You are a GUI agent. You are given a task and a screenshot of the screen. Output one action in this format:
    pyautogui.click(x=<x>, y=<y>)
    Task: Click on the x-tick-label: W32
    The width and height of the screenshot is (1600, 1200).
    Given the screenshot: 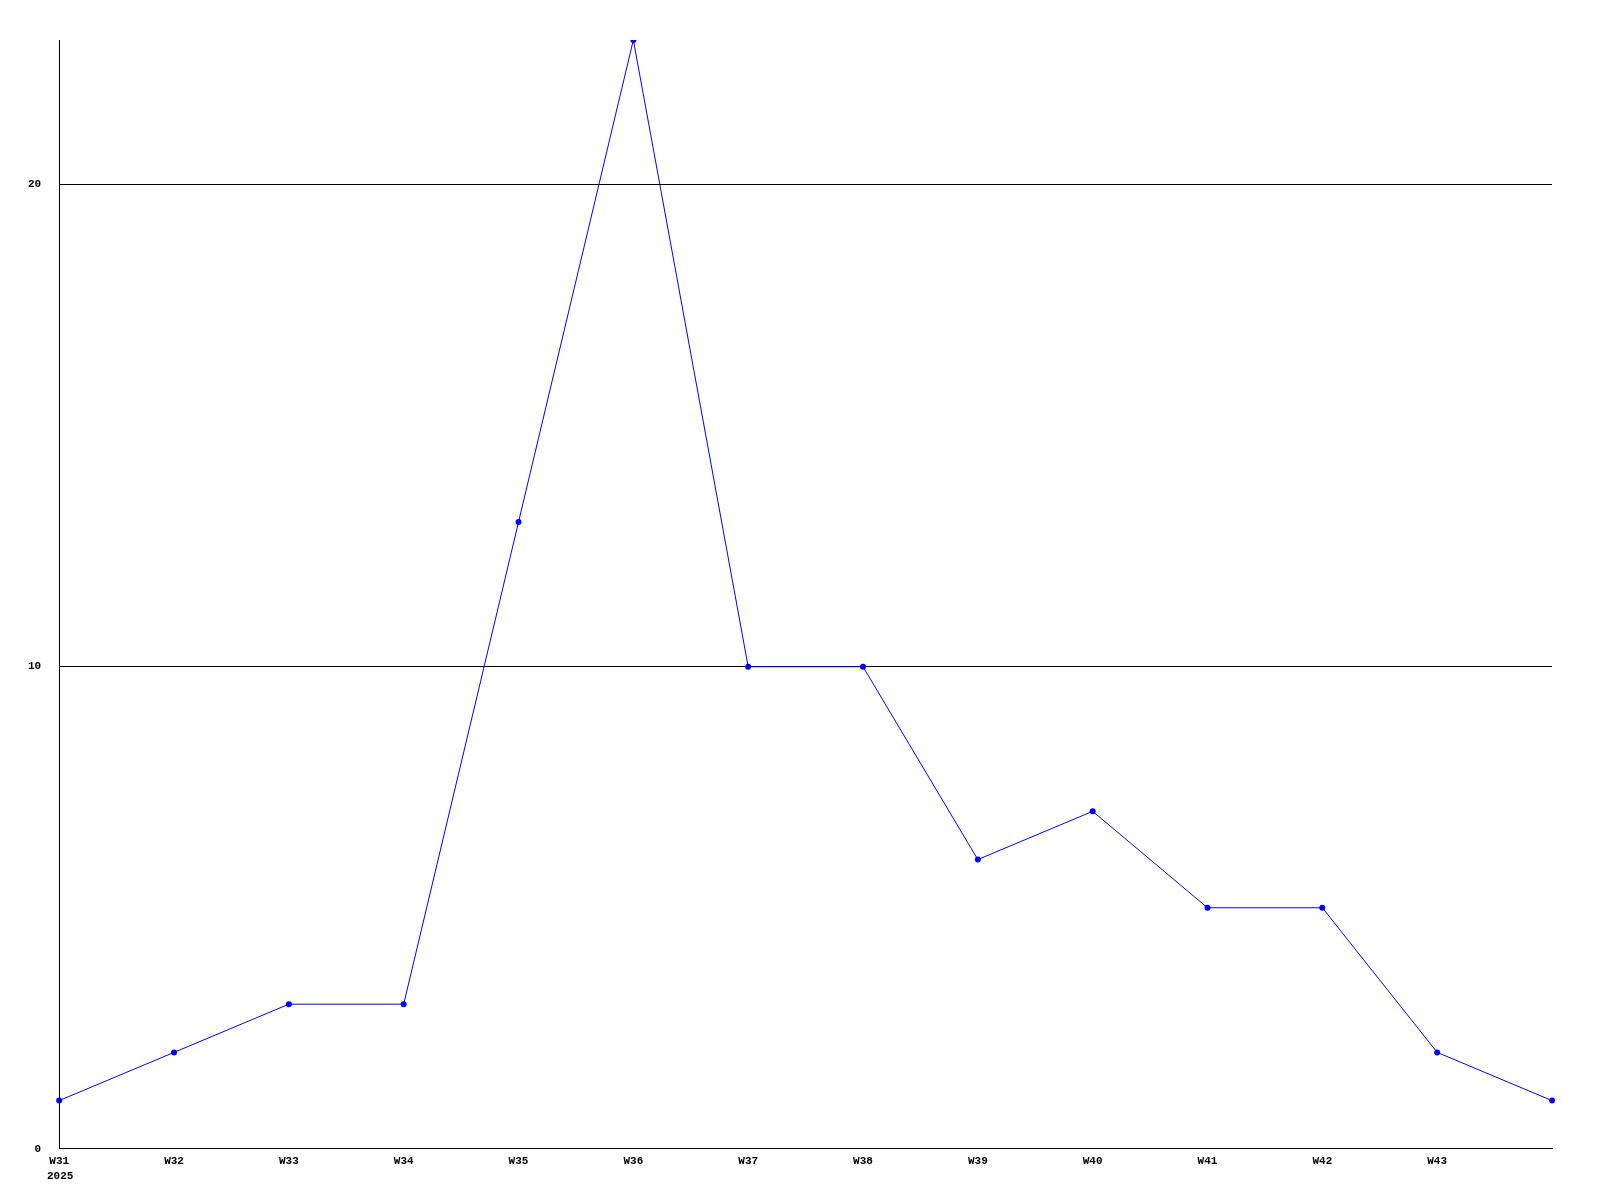 What is the action you would take?
    pyautogui.click(x=174, y=1161)
    